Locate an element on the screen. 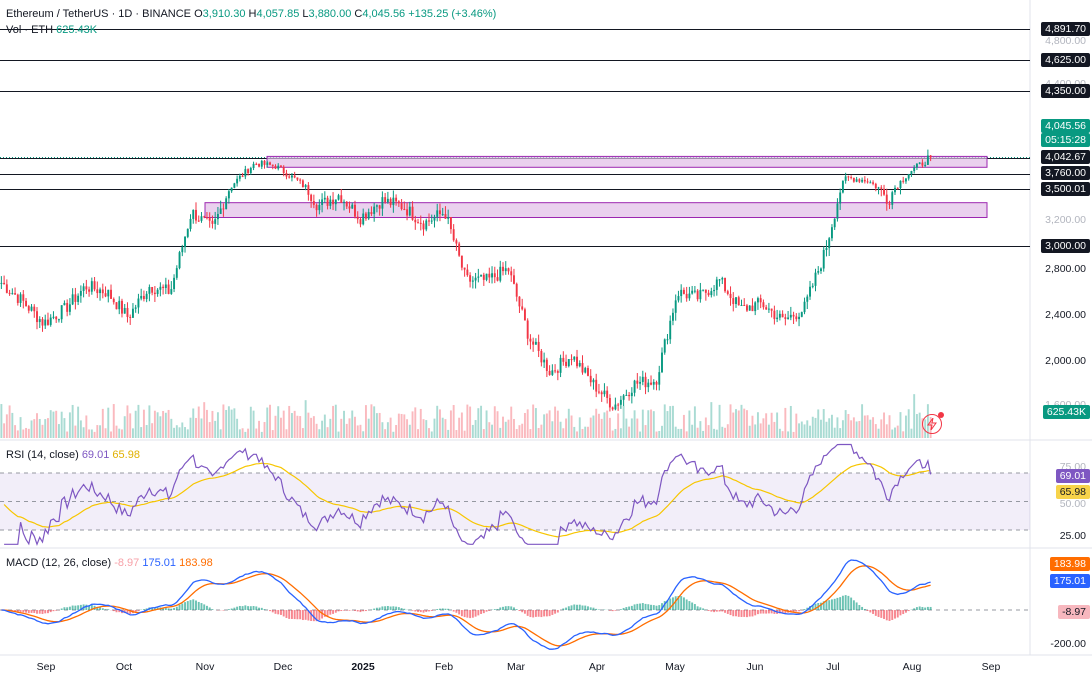  macd-value-tag: 175.01 is located at coordinates (1069, 581).